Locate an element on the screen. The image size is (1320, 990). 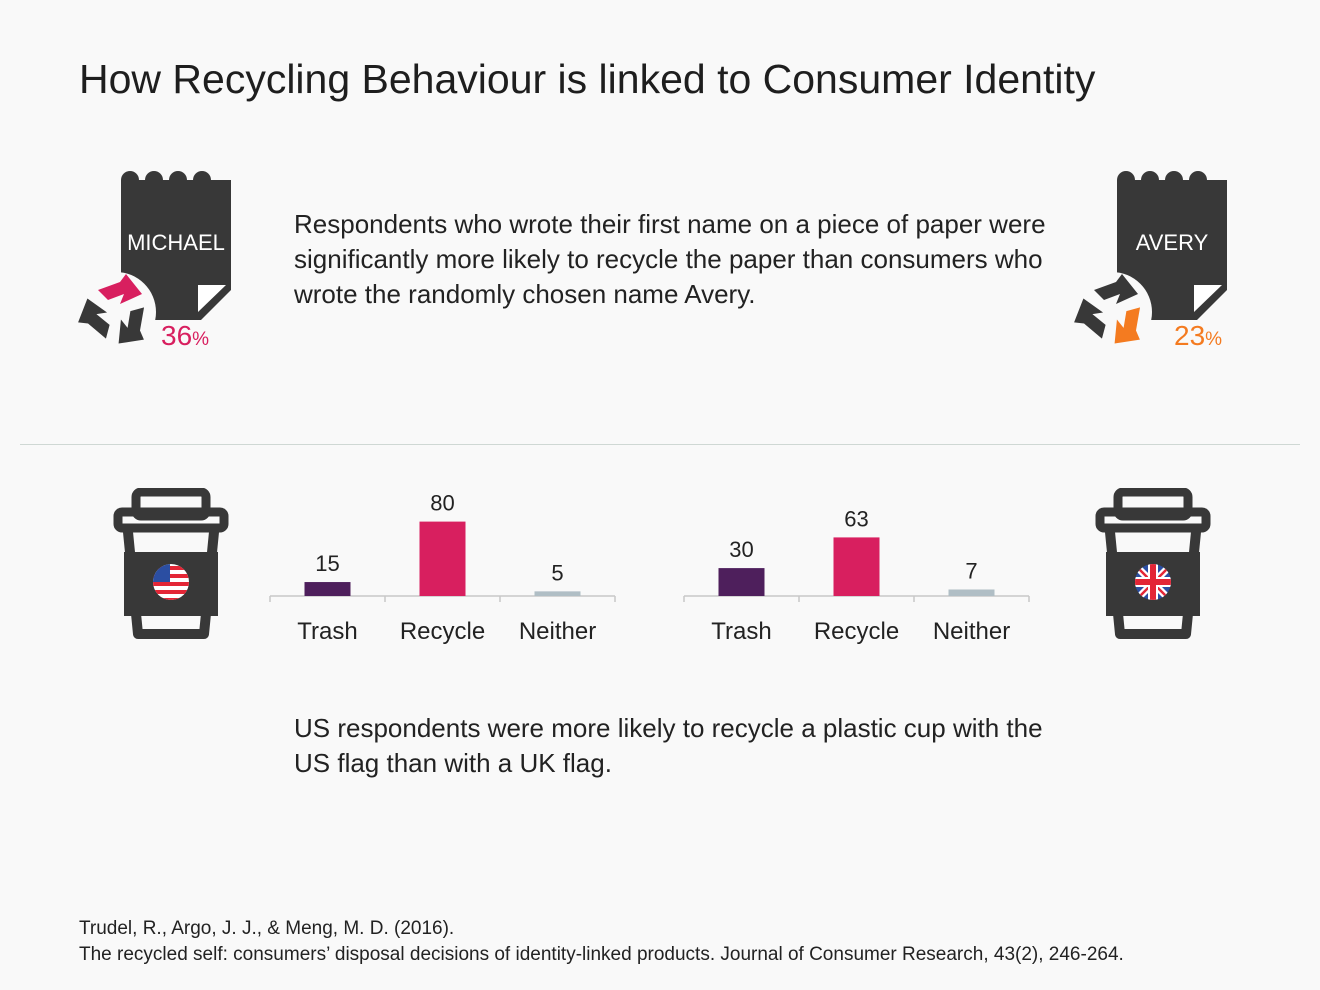
percent-value: 36 is located at coordinates (177, 335).